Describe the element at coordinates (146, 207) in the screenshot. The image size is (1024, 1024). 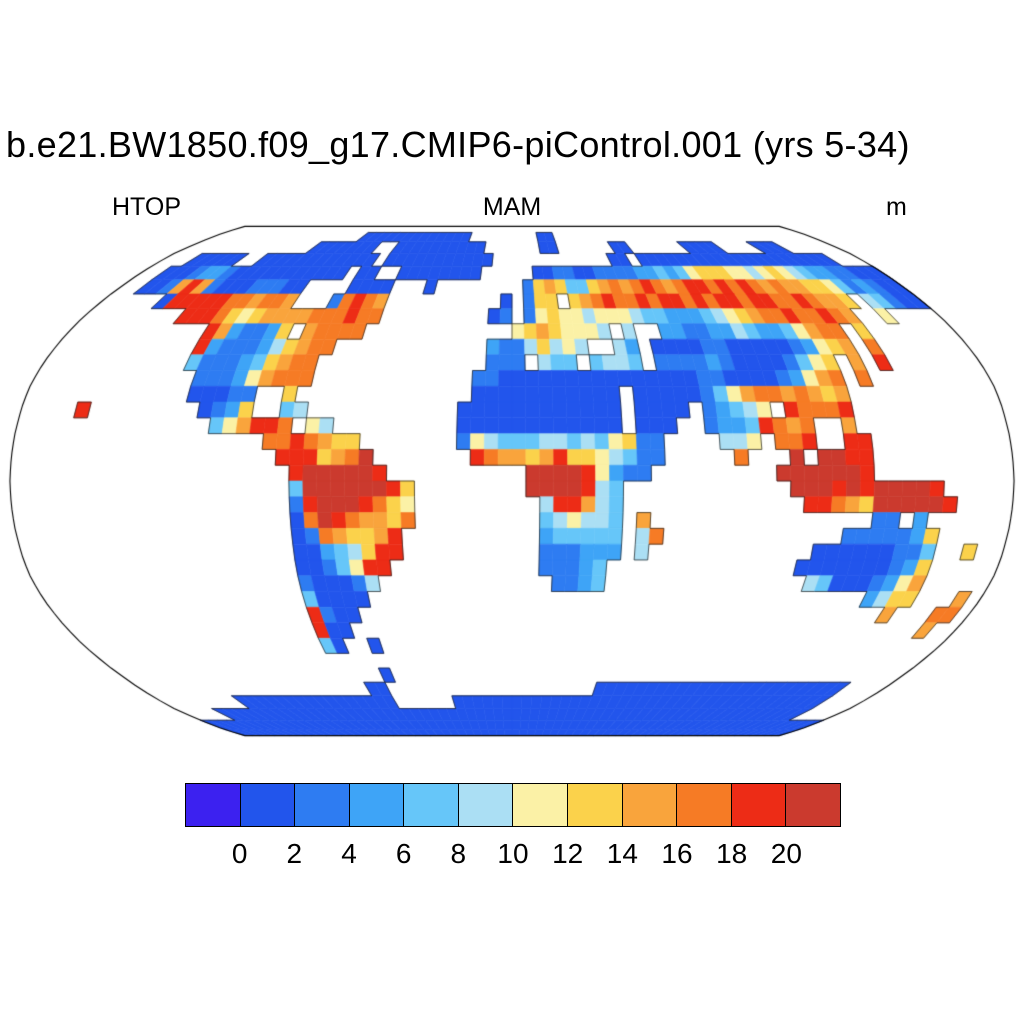
I see `variable-label: HTOP` at that location.